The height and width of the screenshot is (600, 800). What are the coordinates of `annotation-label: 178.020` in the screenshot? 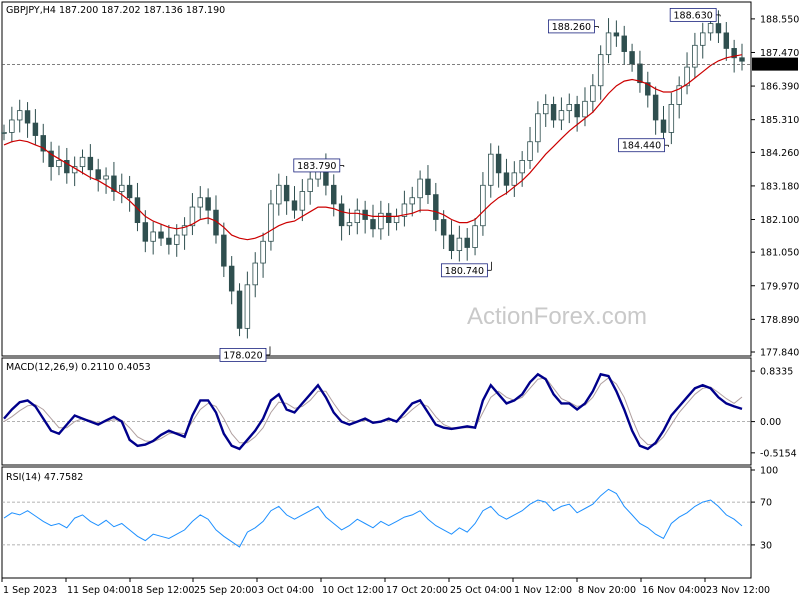 It's located at (242, 355).